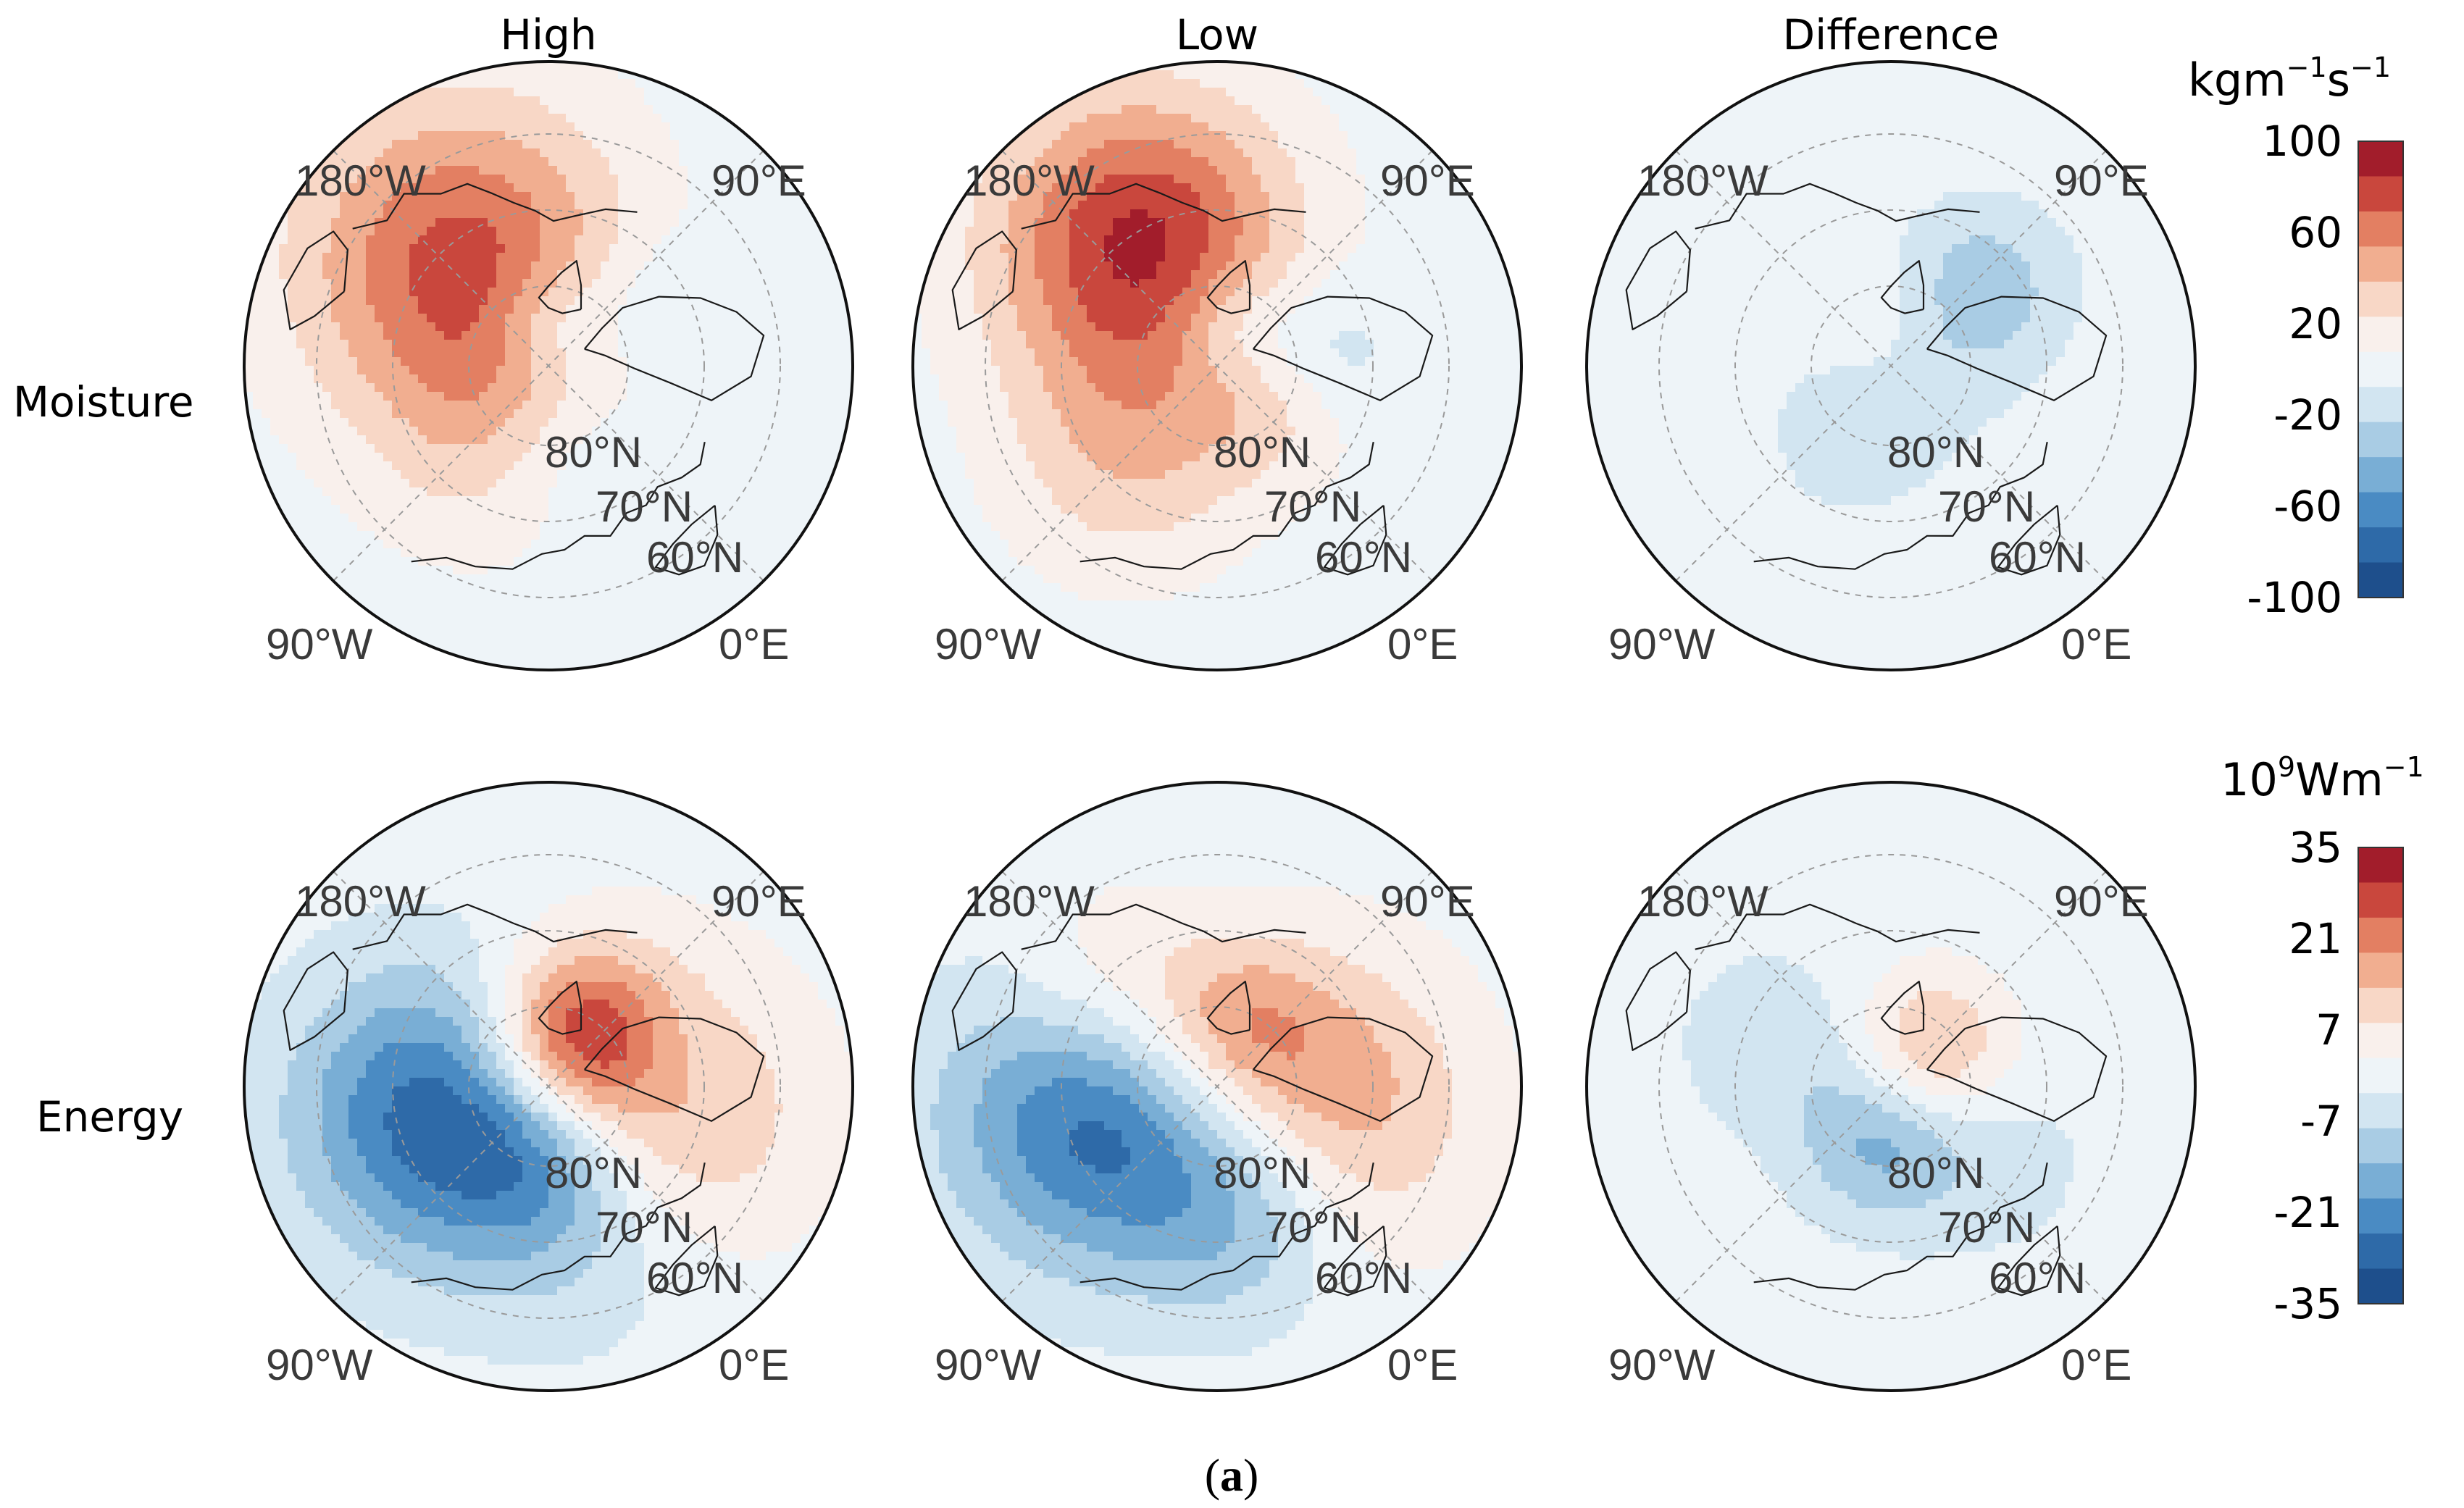 The image size is (2464, 1508). What do you see at coordinates (2294, 597) in the screenshot?
I see `colorbar-tick-label: -100` at bounding box center [2294, 597].